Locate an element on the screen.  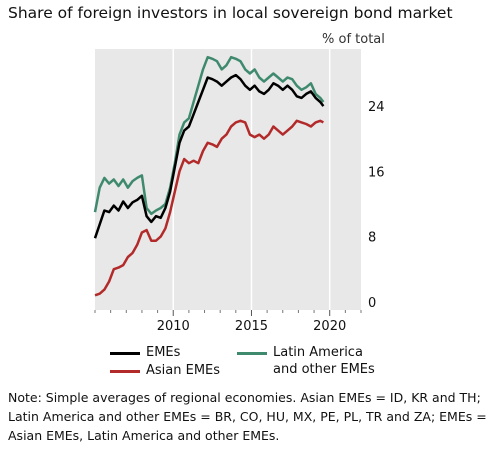
legend-label-latam-emes: Latin America and other EMEs is located at coordinates (324, 361).